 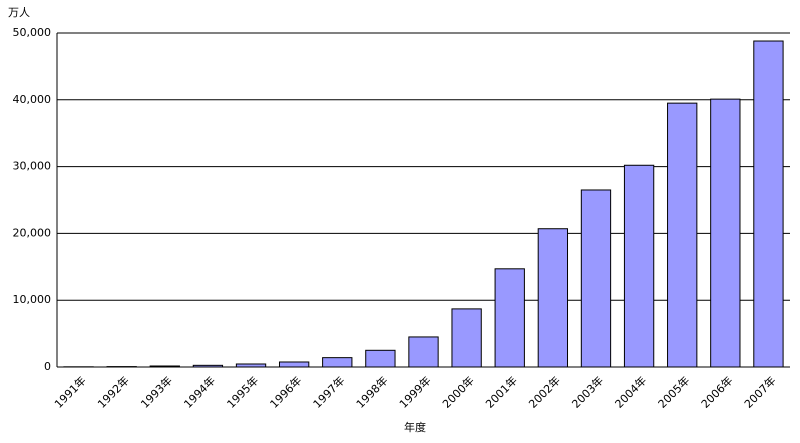 What do you see at coordinates (716, 391) in the screenshot?
I see `x-tick-label: 2006年` at bounding box center [716, 391].